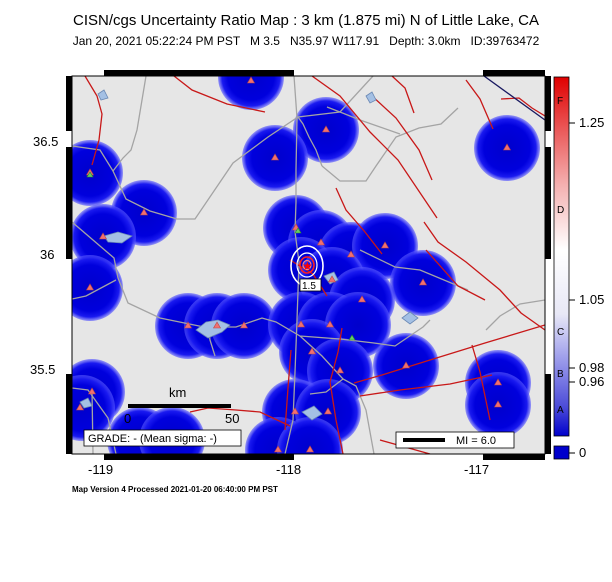 The width and height of the screenshot is (612, 582). I want to click on seismic-stations-green, so click(221, 256).